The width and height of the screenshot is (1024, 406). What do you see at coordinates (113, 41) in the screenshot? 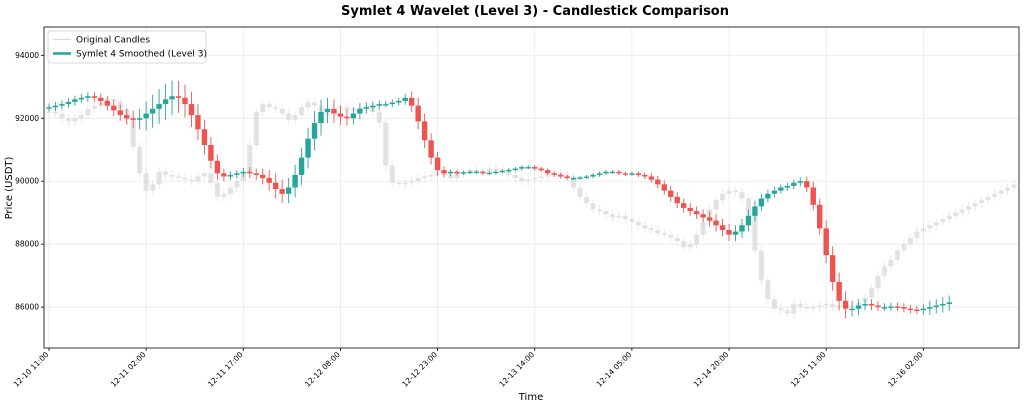
I see `legend-original-label: Original Candles` at bounding box center [113, 41].